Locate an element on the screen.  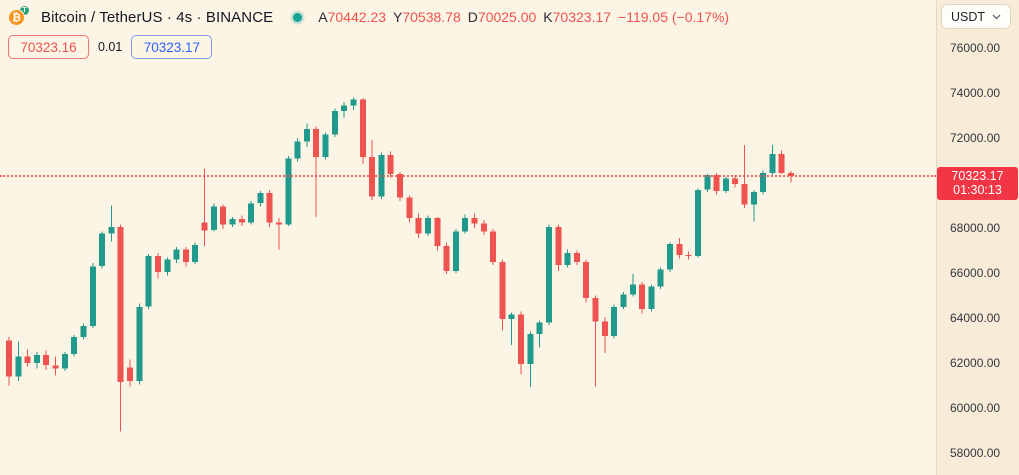
last-price-label: 70323.17 01:30:13 is located at coordinates (977, 184).